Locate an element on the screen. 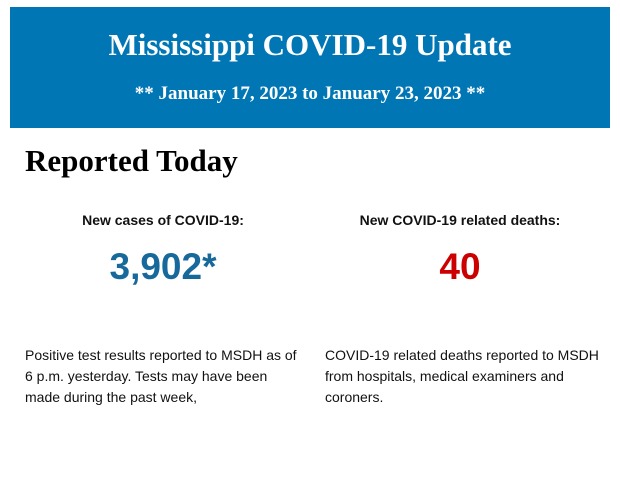 Image resolution: width=620 pixels, height=483 pixels. new-cases-label: New cases of COVID-19: is located at coordinates (163, 220).